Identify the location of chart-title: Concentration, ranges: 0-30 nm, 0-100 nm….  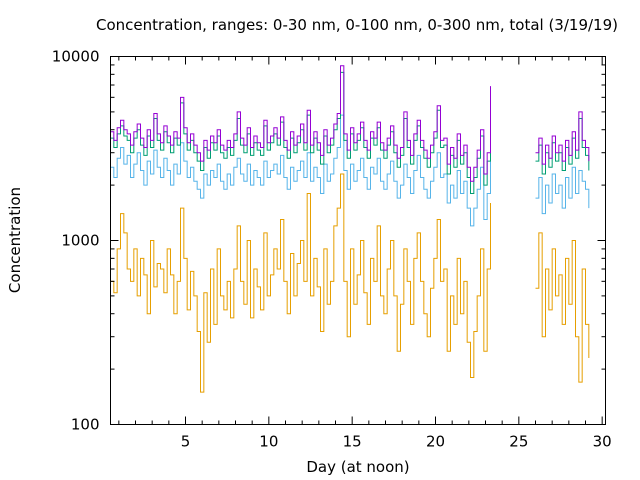
(357, 25).